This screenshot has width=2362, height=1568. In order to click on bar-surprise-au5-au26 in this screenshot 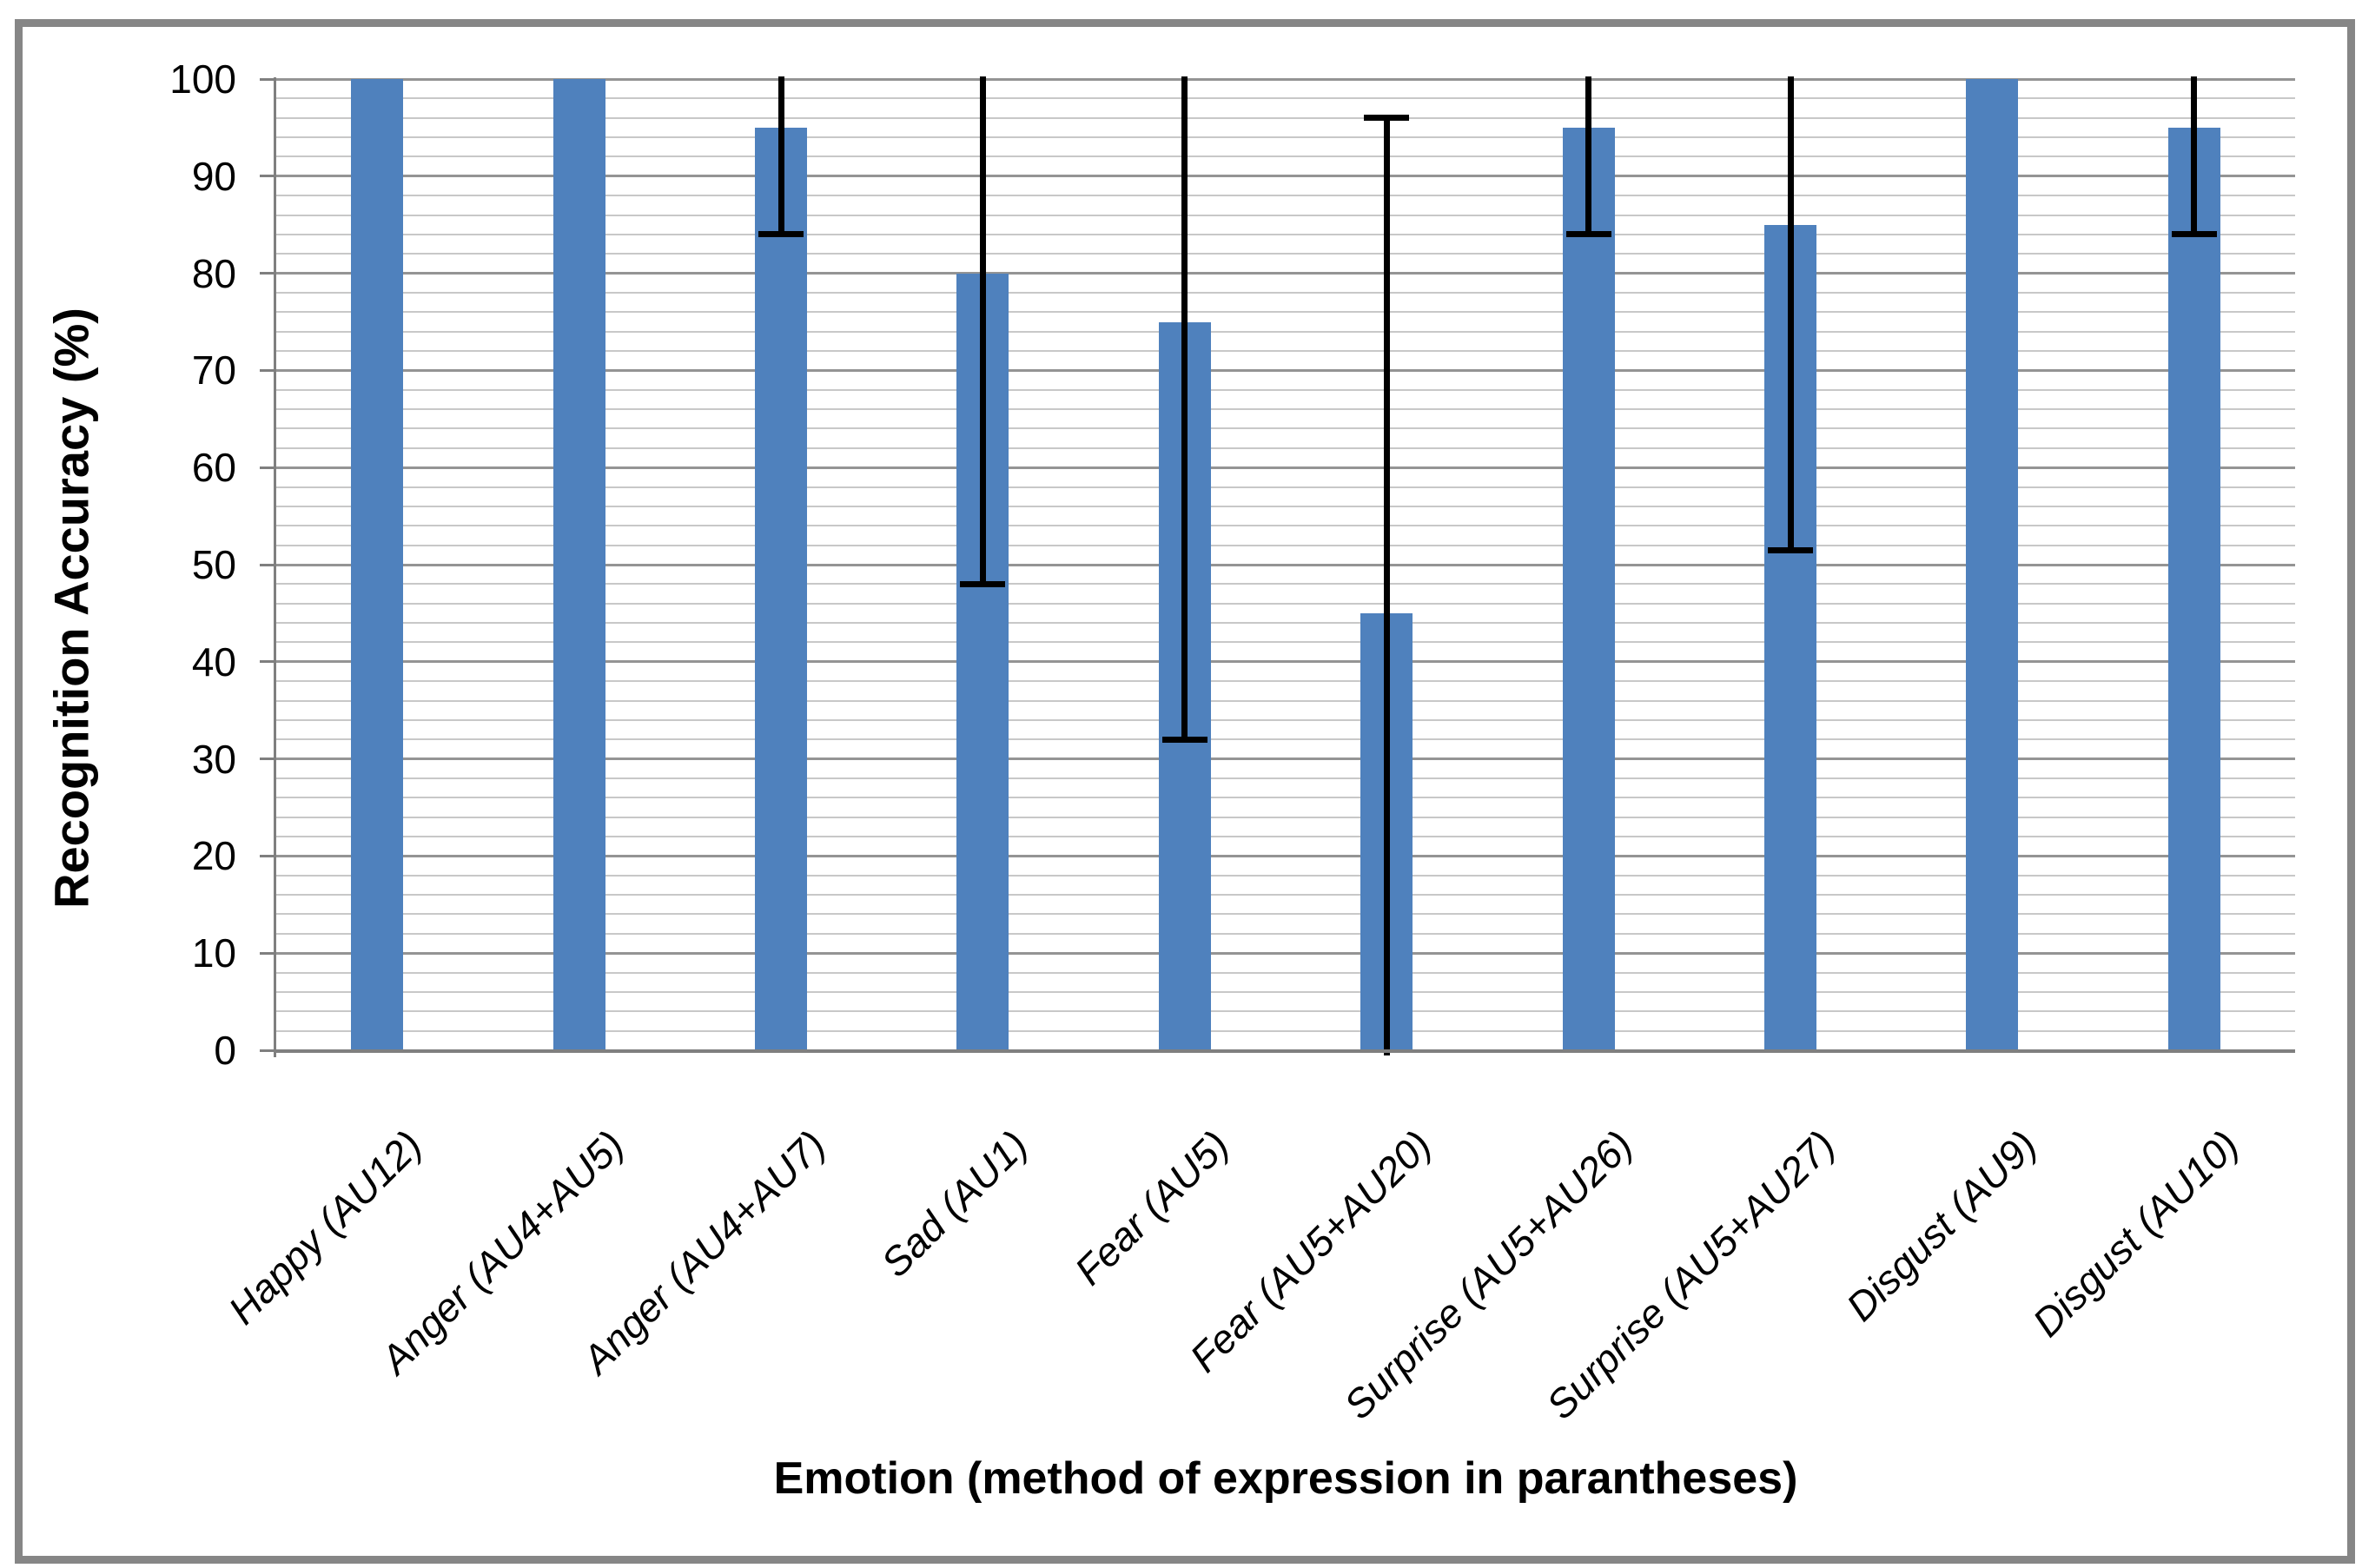, I will do `click(1588, 588)`.